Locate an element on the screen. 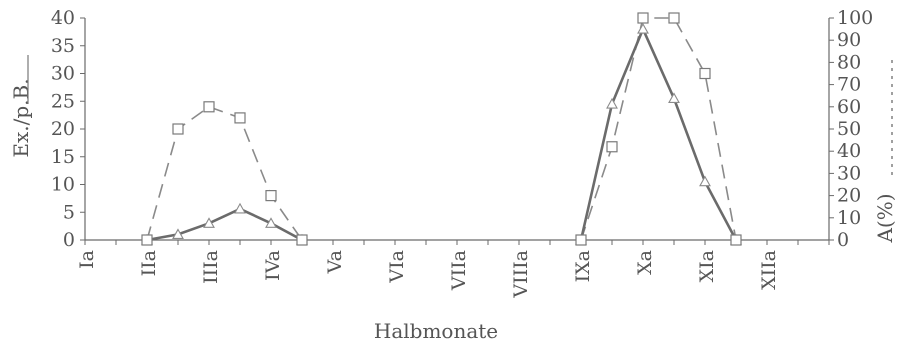 The width and height of the screenshot is (909, 347). left-axis-title: Ex./p.B. is located at coordinates (21, 117).